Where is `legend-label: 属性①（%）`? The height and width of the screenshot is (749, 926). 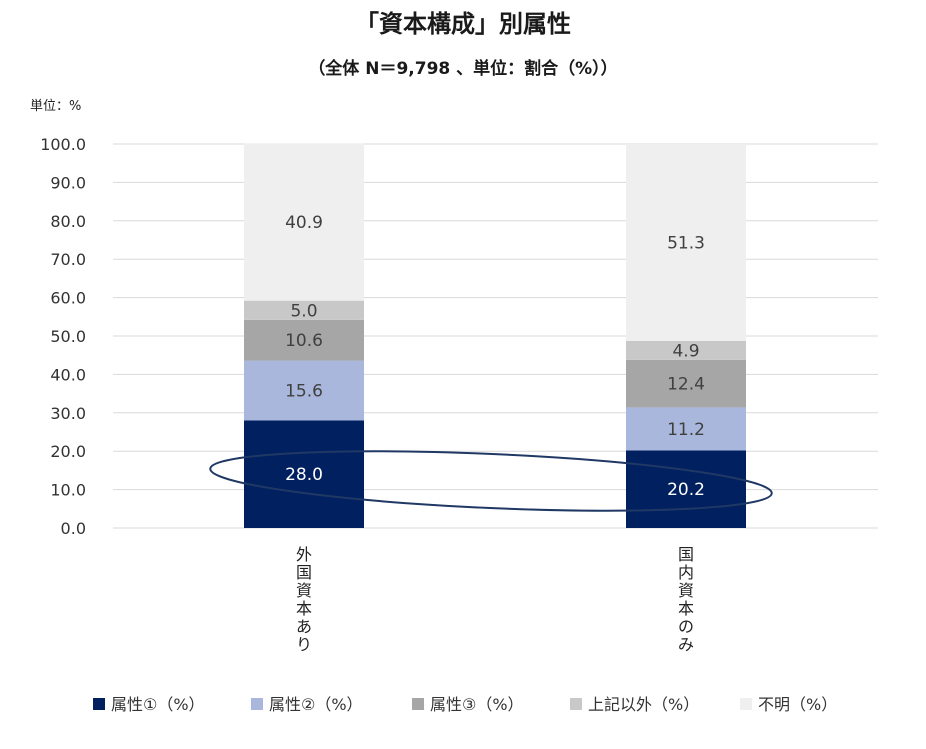
legend-label: 属性①（%） is located at coordinates (158, 704).